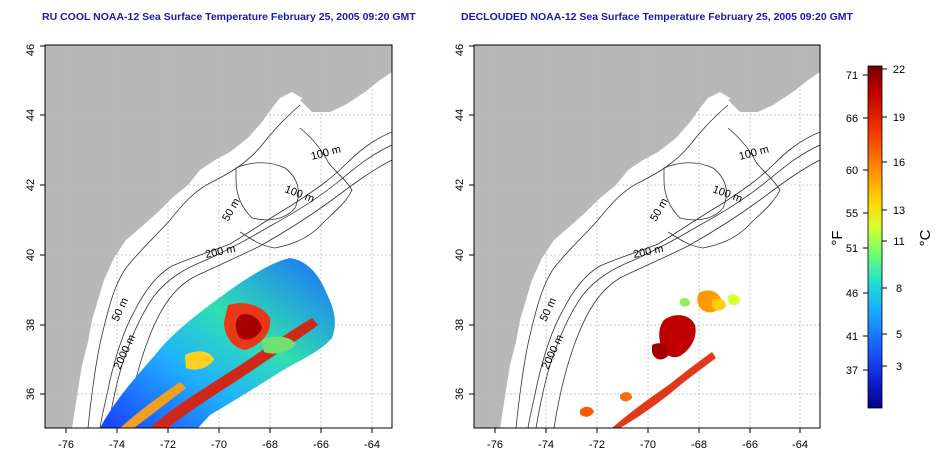  Describe the element at coordinates (852, 294) in the screenshot. I see `fahrenheit-tick: 46` at that location.